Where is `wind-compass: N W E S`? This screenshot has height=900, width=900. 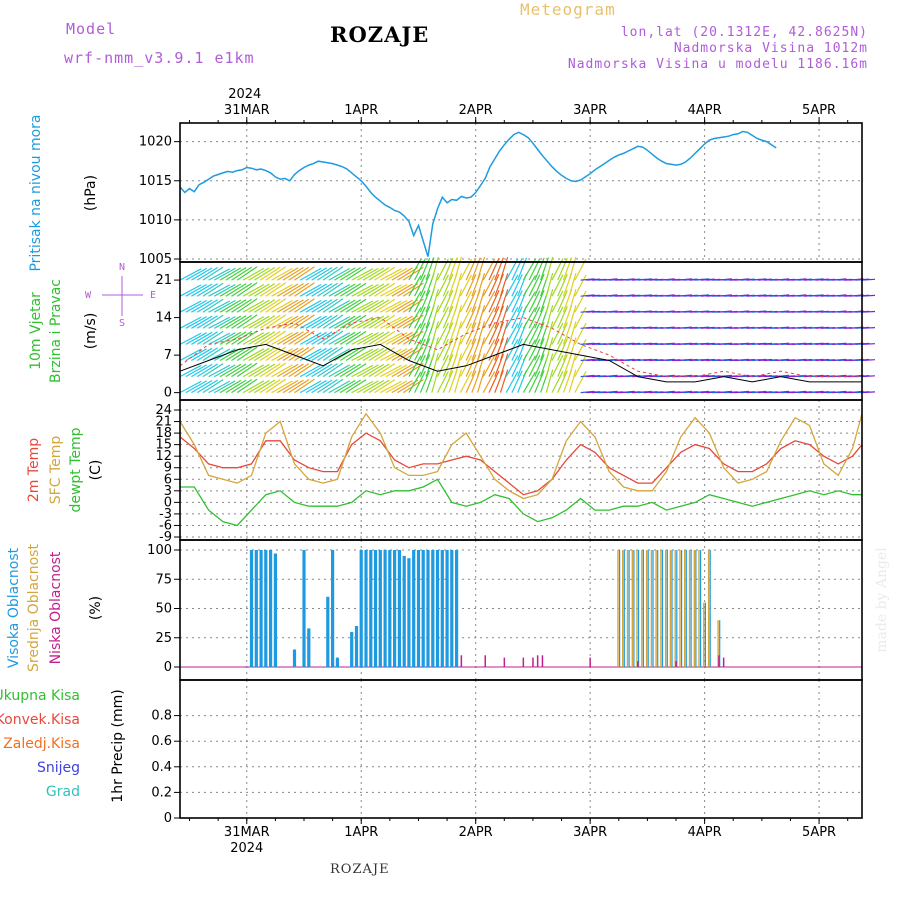
wind-compass: N W E S is located at coordinates (120, 295).